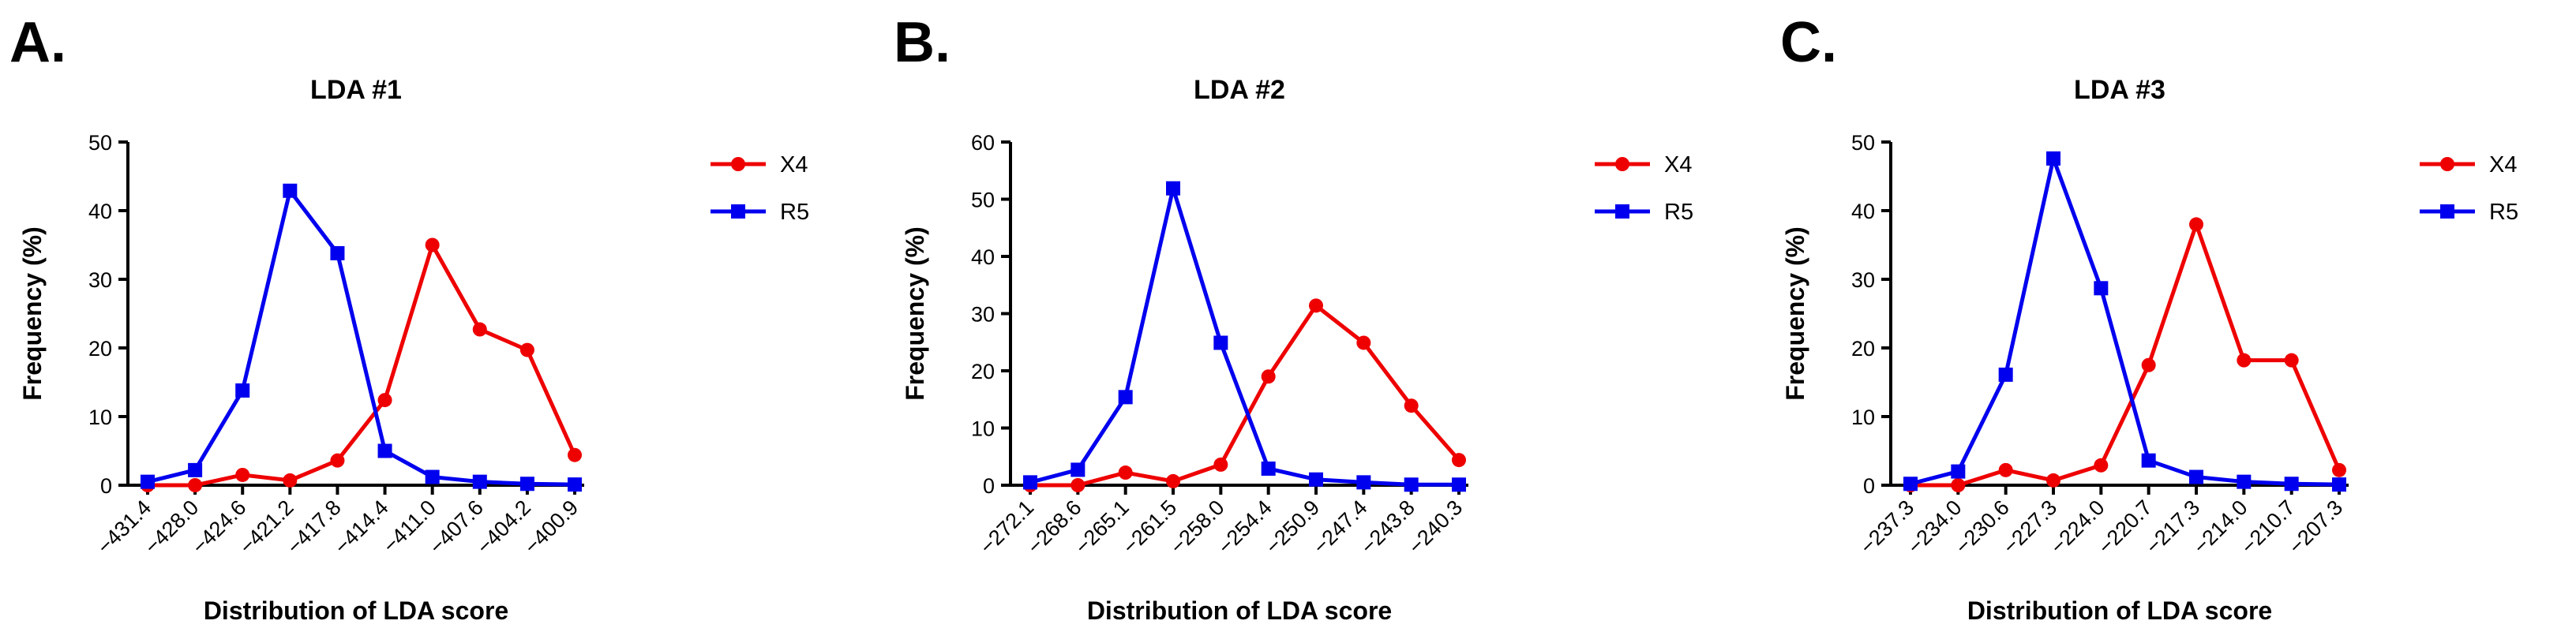 The height and width of the screenshot is (643, 2576). What do you see at coordinates (2126, 355) in the screenshot?
I see `series-line-x4` at bounding box center [2126, 355].